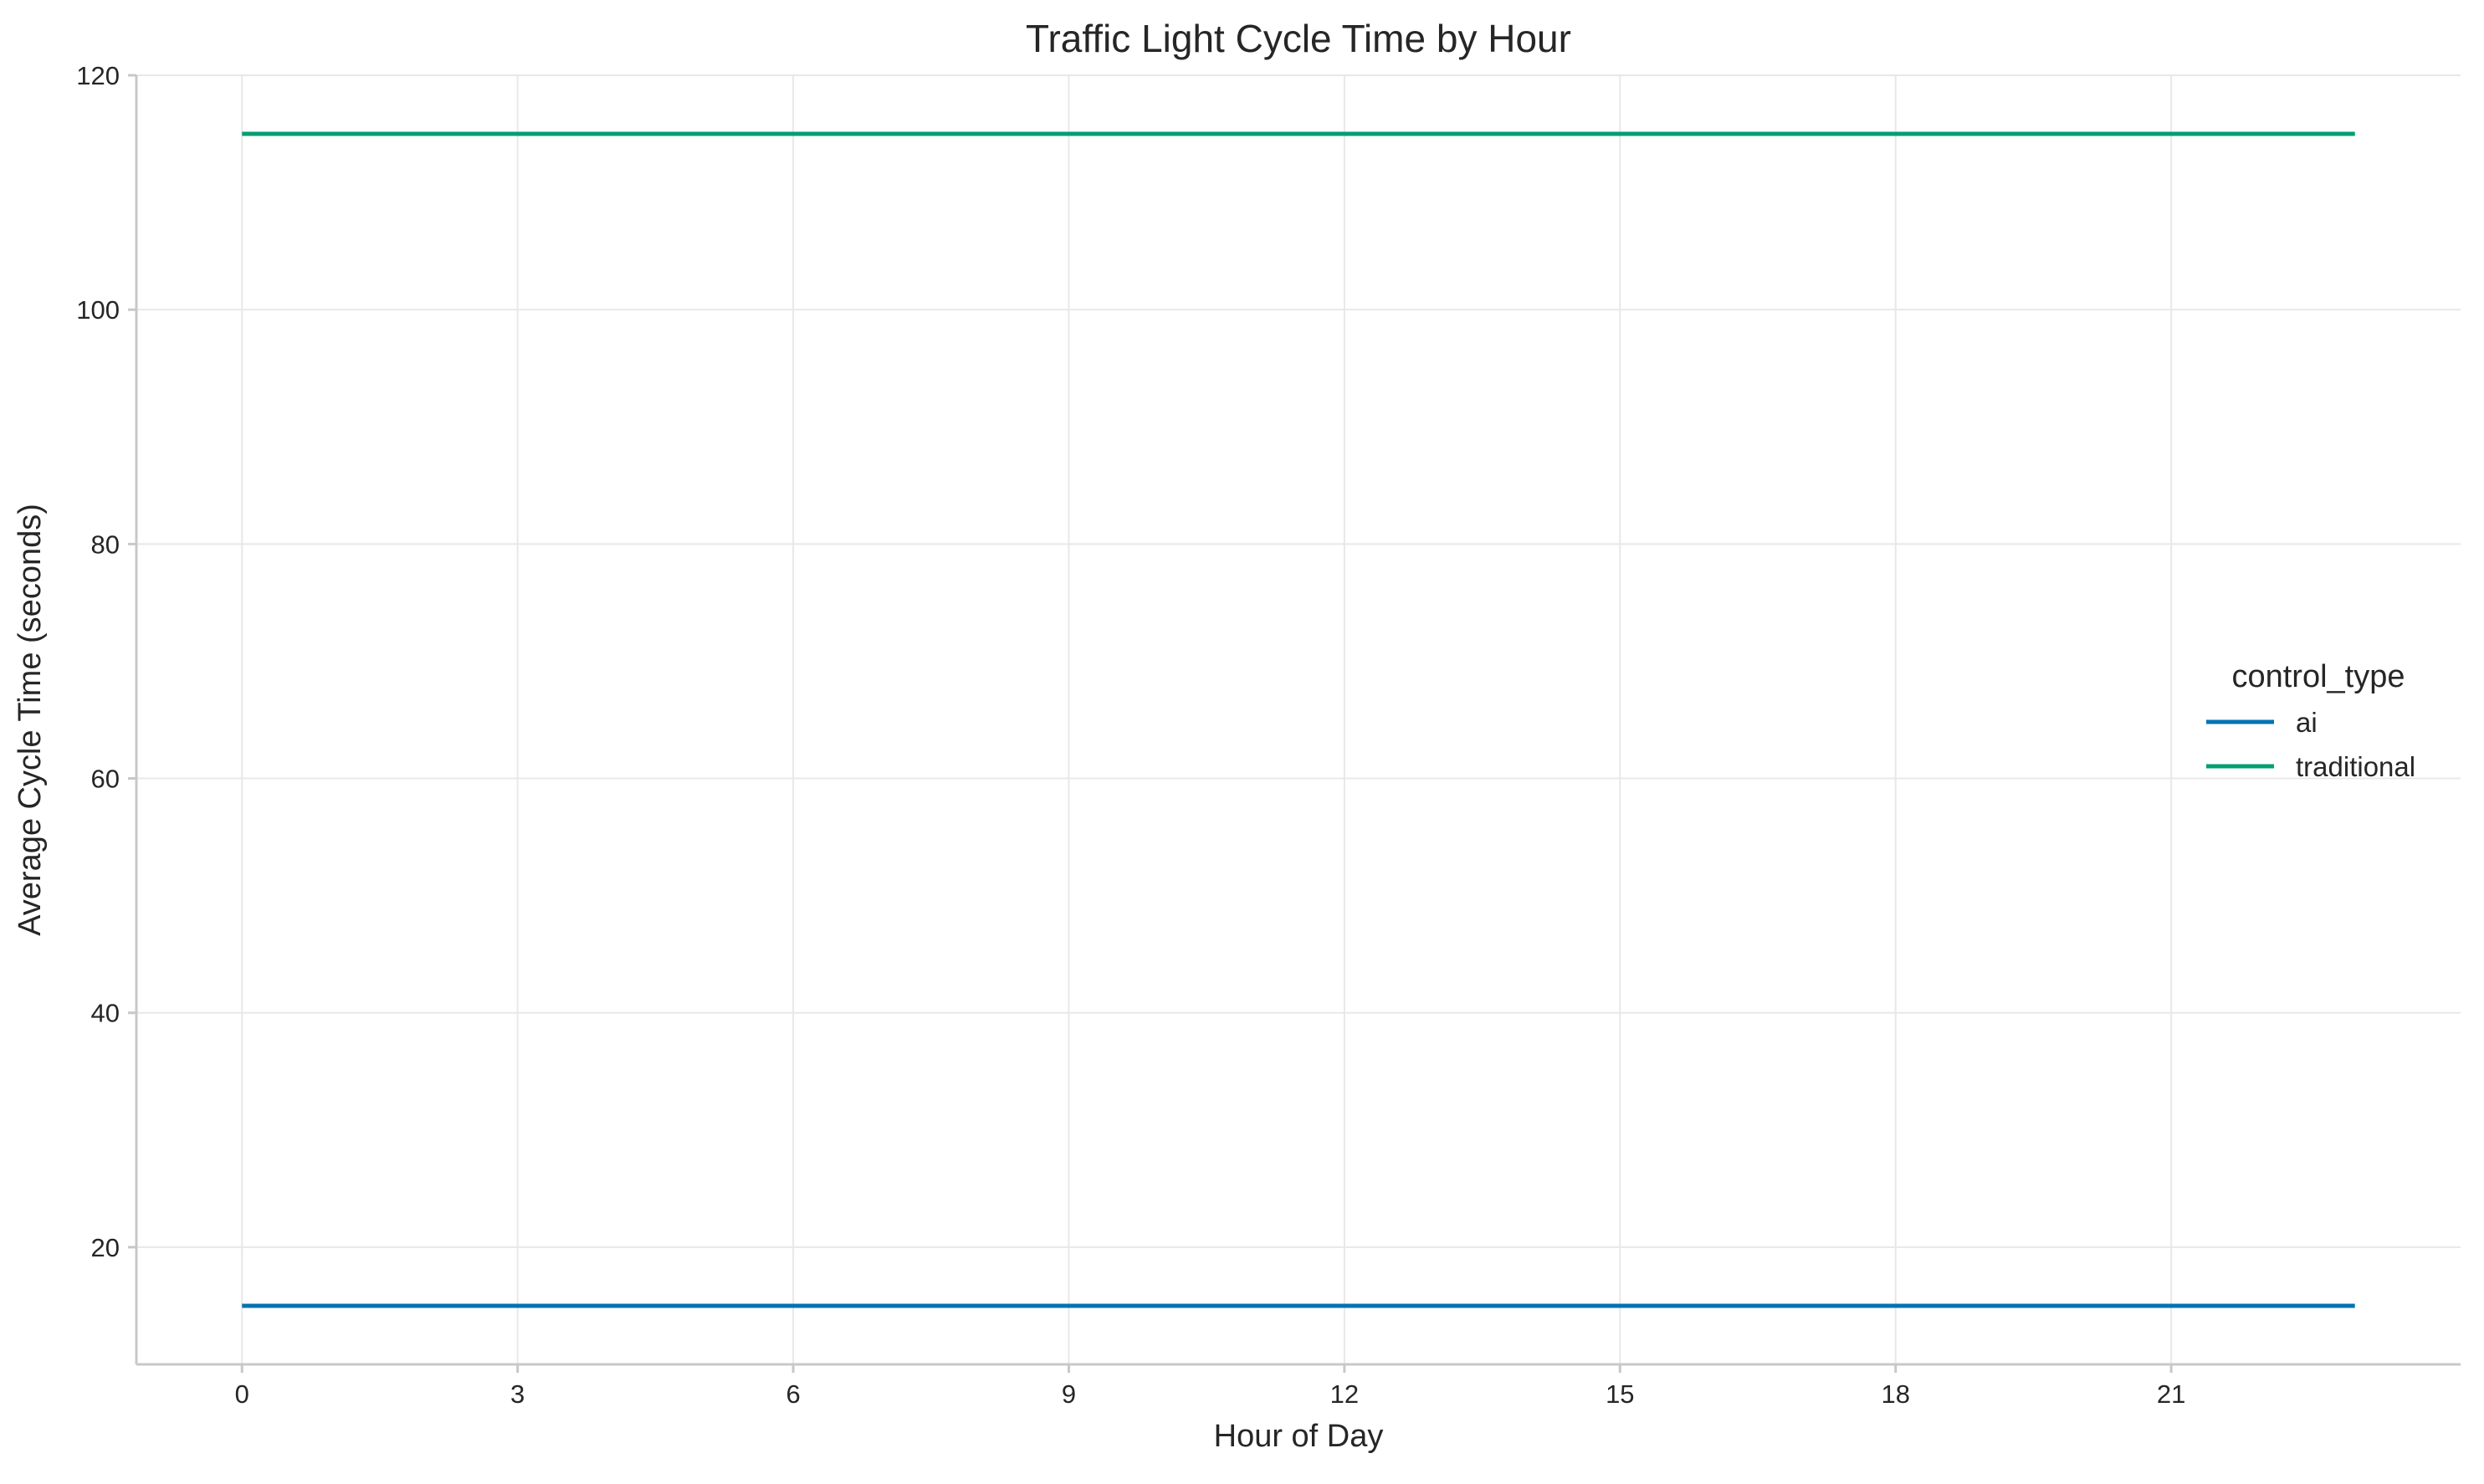  Describe the element at coordinates (105, 1013) in the screenshot. I see `y-tick-label: 40` at that location.